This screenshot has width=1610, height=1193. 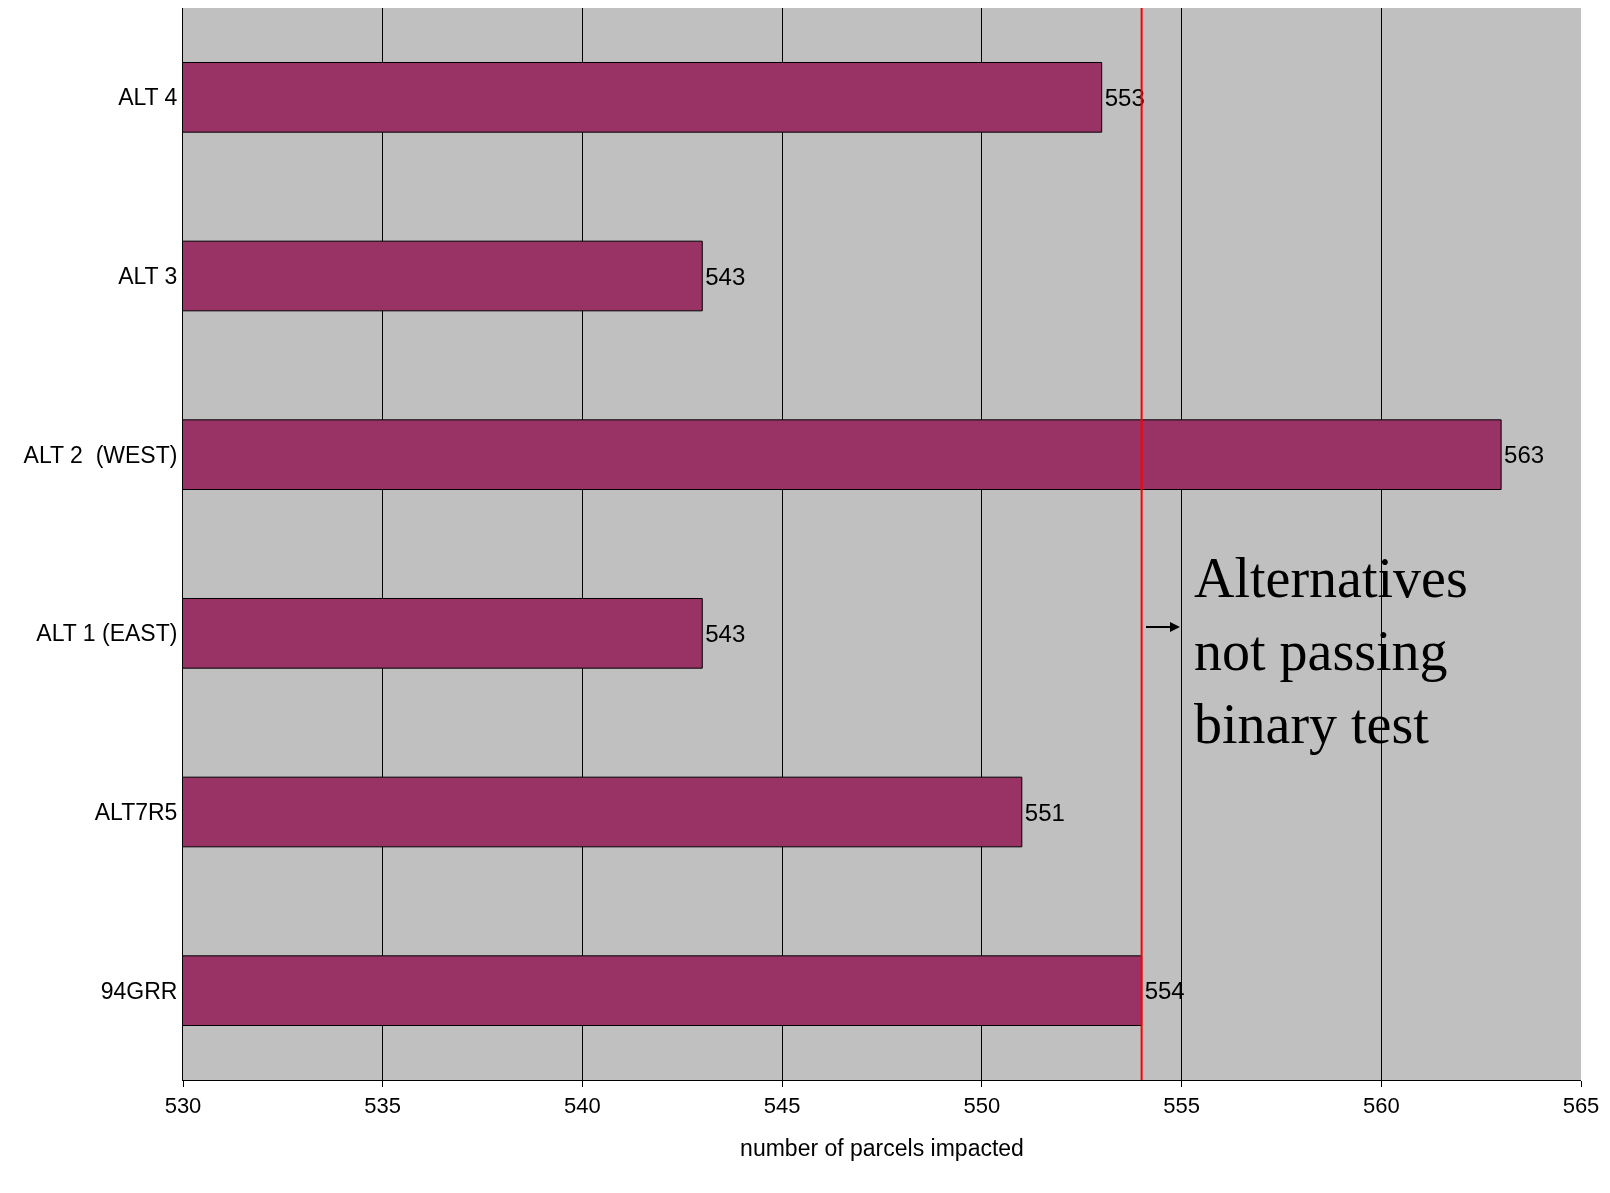 What do you see at coordinates (100, 454) in the screenshot?
I see `y-tick-label: ALT 2 (WEST)` at bounding box center [100, 454].